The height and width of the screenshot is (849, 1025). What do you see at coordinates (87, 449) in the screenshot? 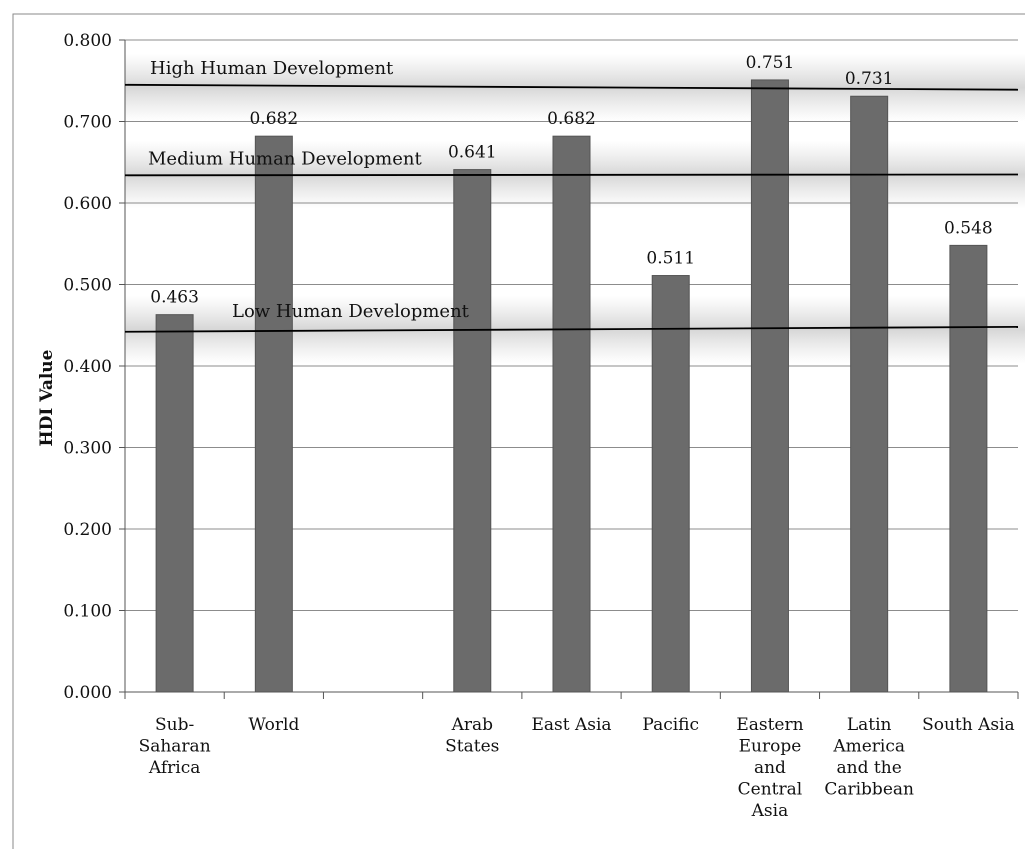
I see `y-tick-label: 0.300` at bounding box center [87, 449].